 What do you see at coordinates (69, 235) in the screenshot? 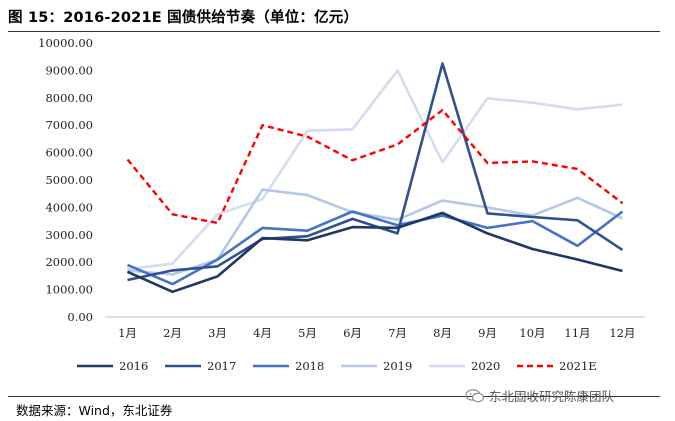
I see `y-tick-label: 3000.00` at bounding box center [69, 235].